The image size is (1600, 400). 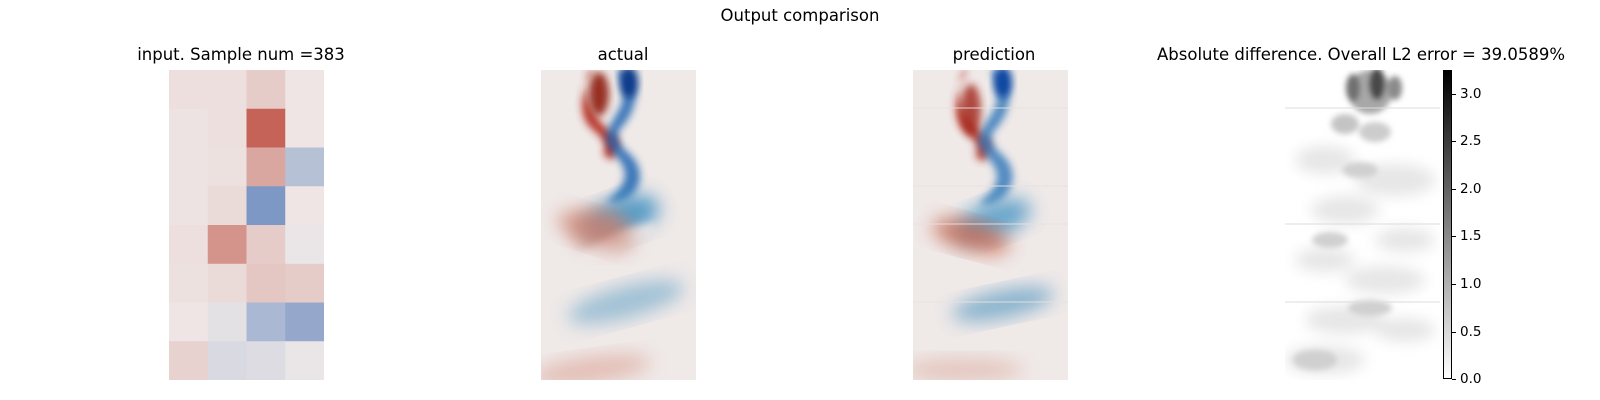 What do you see at coordinates (968, 369) in the screenshot?
I see `prediction-red-bottom` at bounding box center [968, 369].